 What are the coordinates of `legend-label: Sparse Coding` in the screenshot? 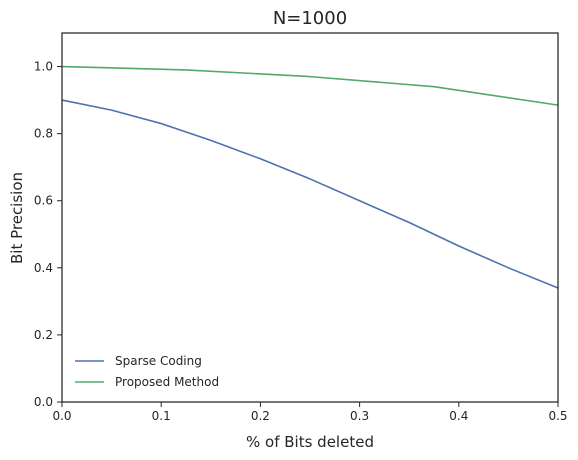 It's located at (158, 361).